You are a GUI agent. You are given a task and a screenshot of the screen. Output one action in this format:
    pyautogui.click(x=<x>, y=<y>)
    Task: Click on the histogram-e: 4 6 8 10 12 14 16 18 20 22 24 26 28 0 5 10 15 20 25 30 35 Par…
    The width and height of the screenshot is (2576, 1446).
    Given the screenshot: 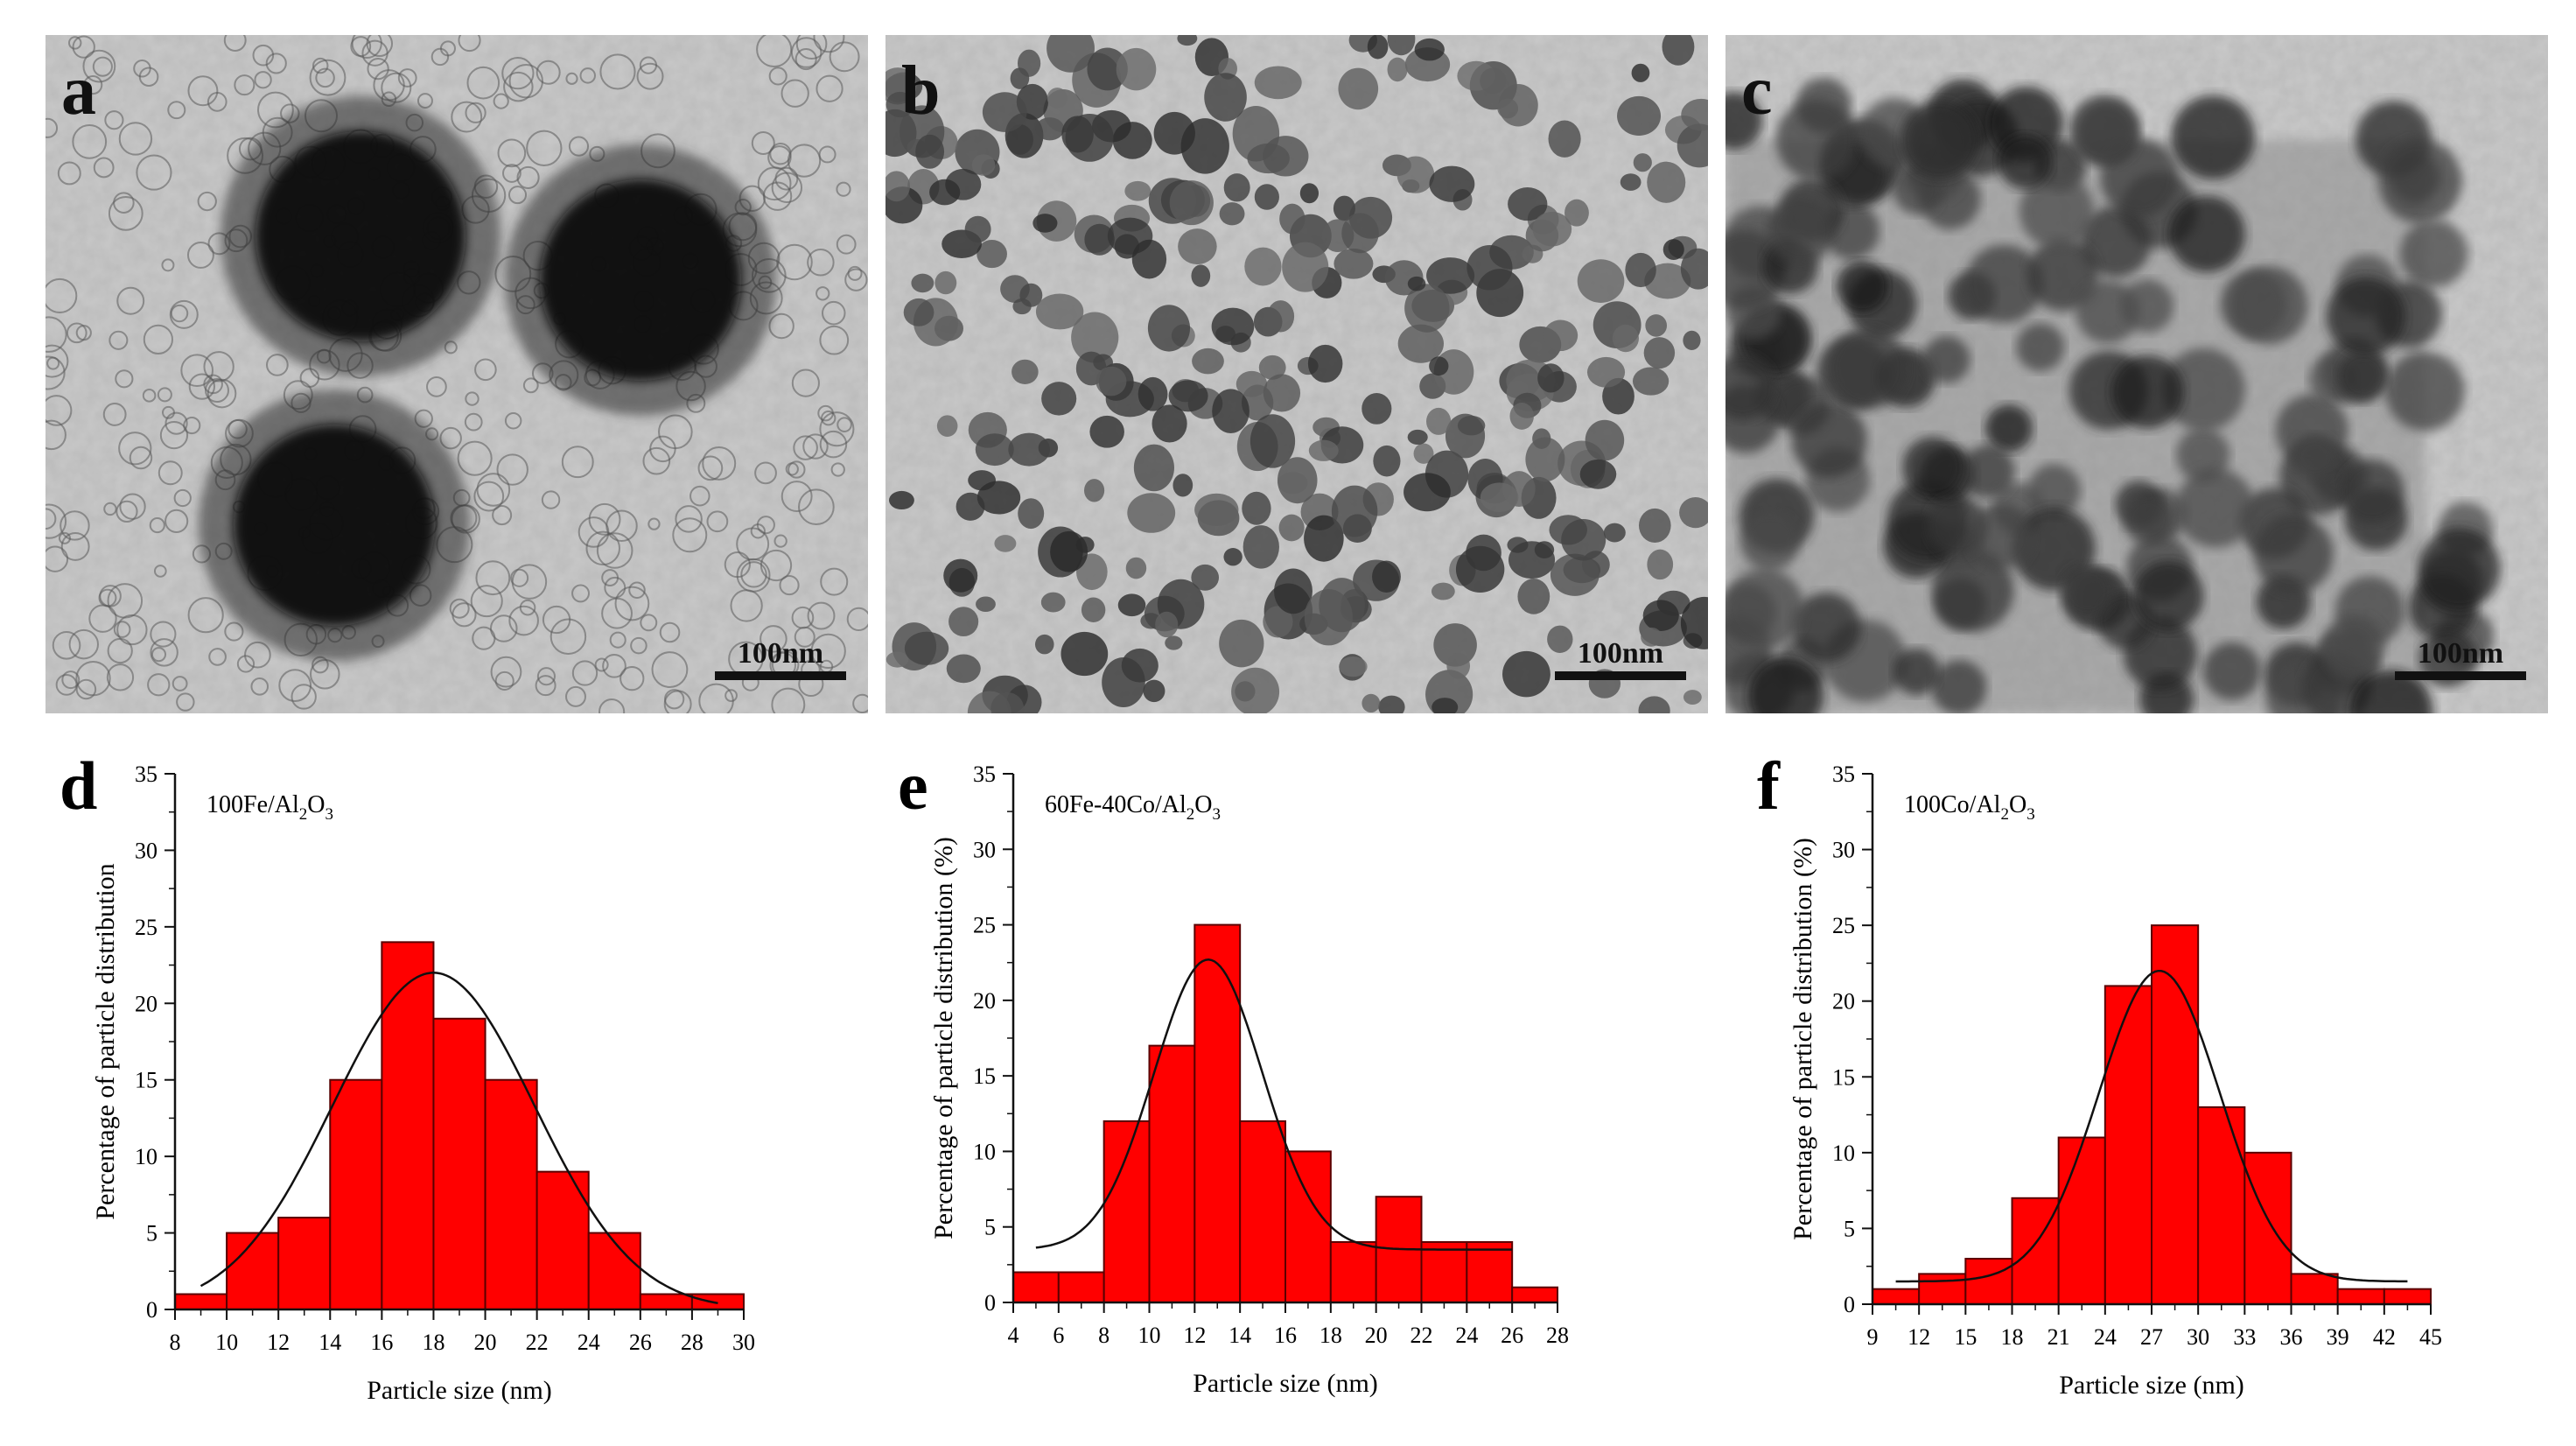 What is the action you would take?
    pyautogui.click(x=1233, y=1073)
    